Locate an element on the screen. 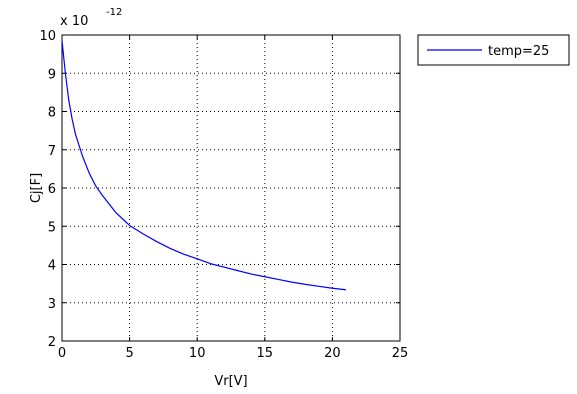 This screenshot has width=577, height=394. y-tick-label: 3 is located at coordinates (52, 304).